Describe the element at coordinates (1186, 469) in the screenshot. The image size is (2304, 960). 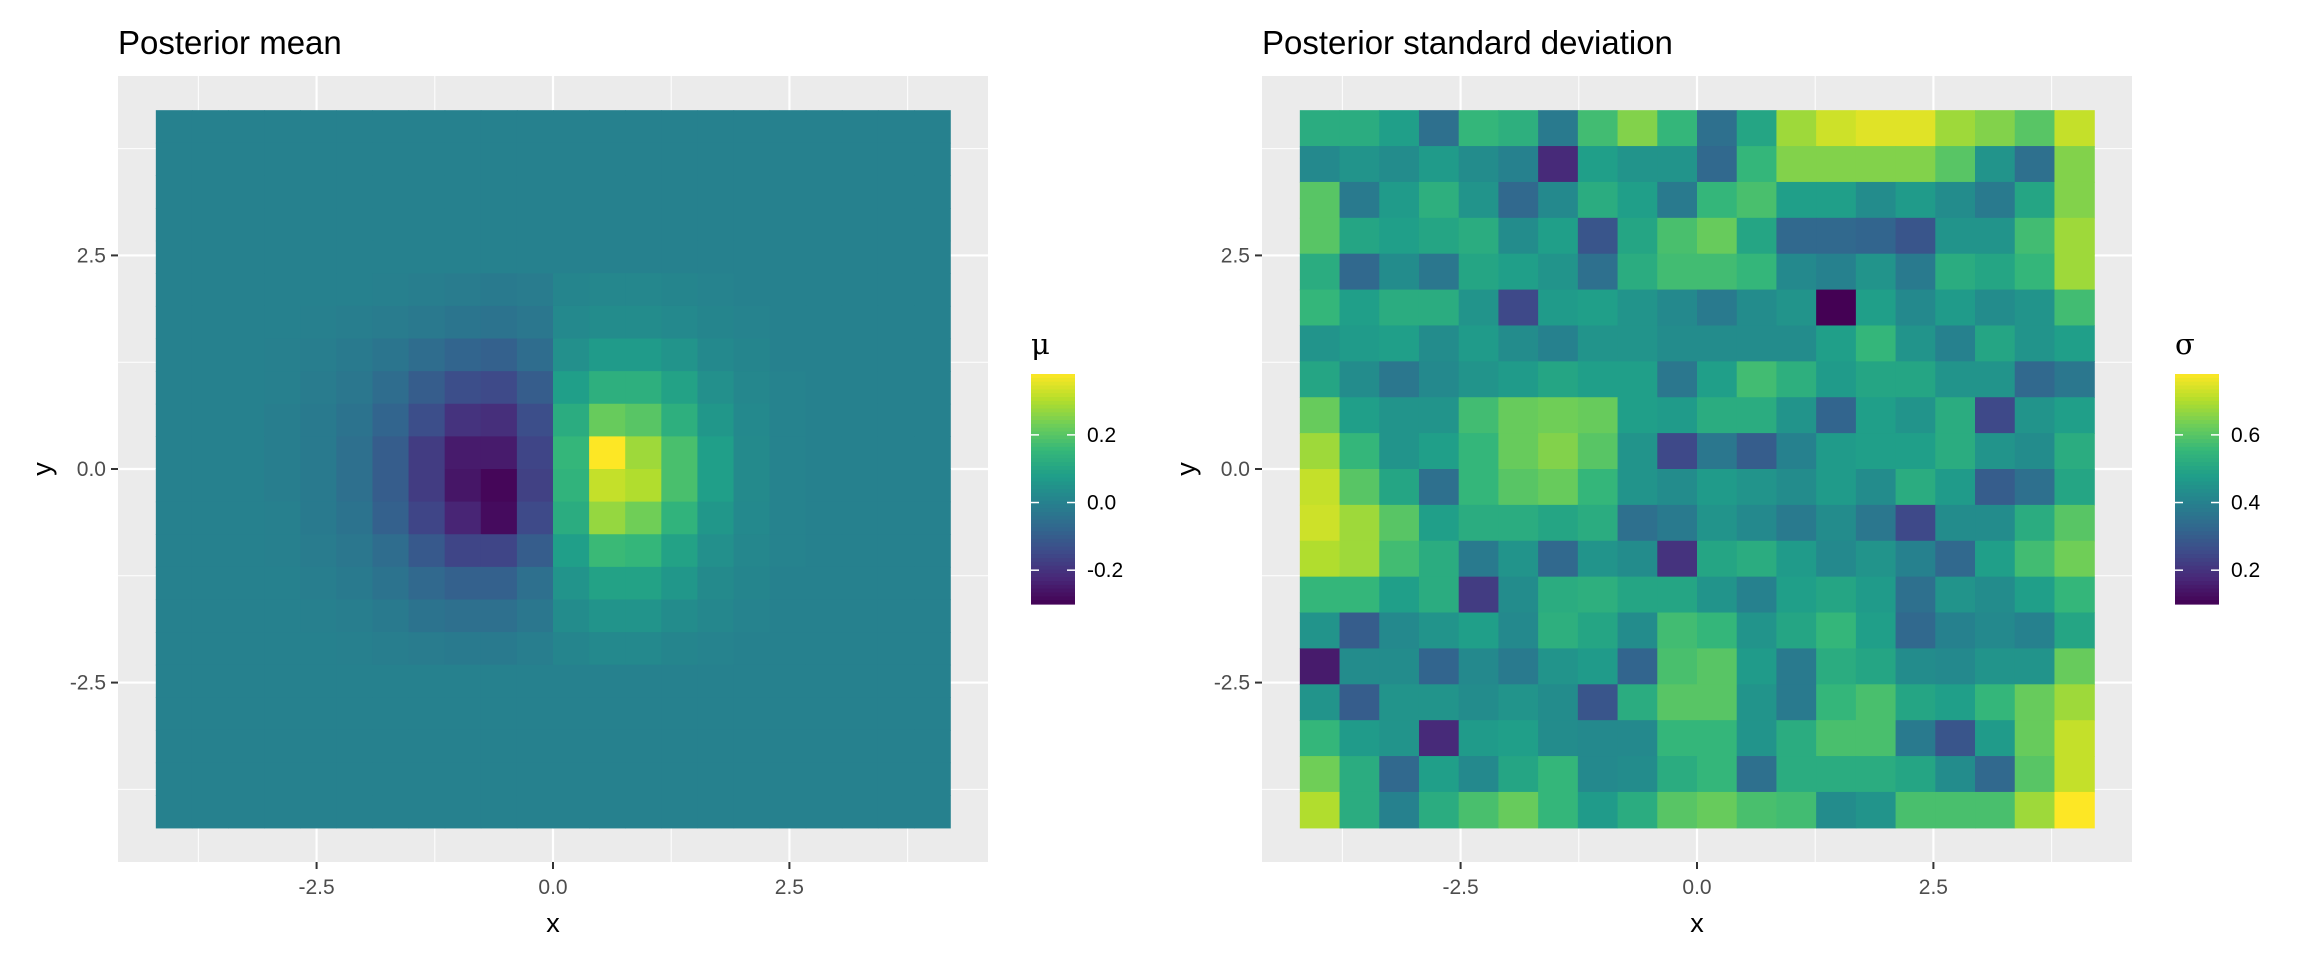
I see `y-axis-title: y` at that location.